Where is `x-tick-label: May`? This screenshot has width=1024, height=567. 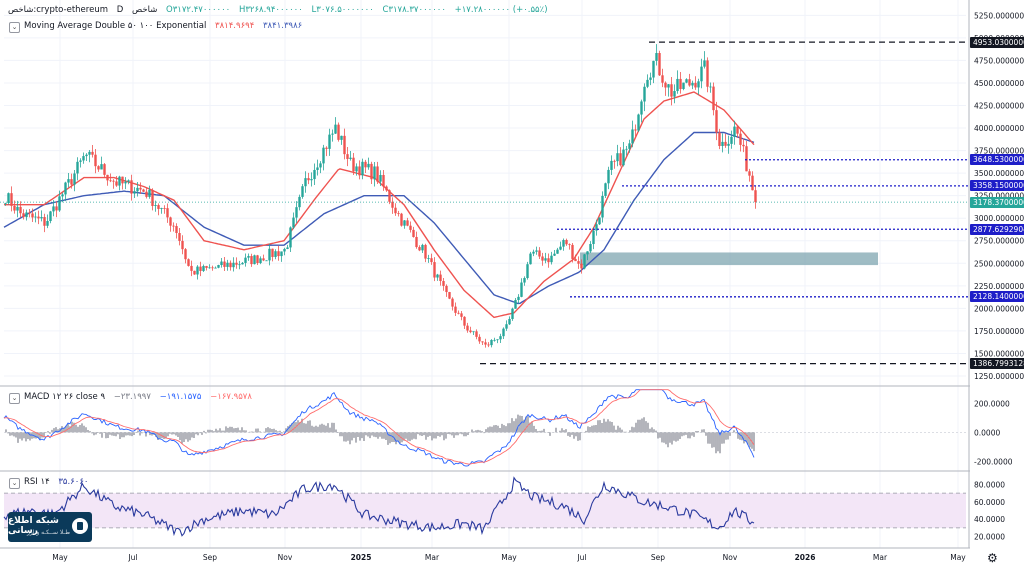
x-tick-label: May is located at coordinates (509, 557).